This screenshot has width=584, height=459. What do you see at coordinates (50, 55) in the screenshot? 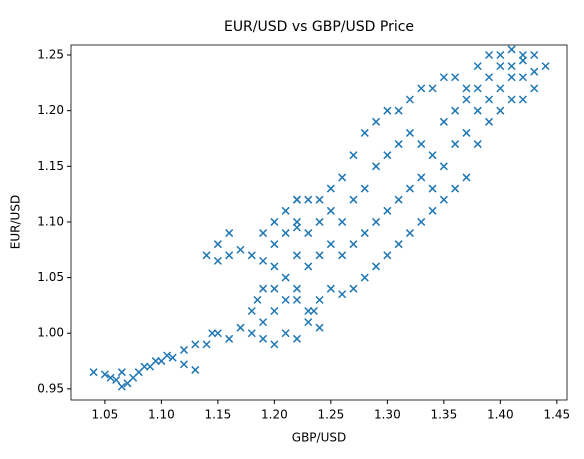
I see `y-tick-label: 1.25` at bounding box center [50, 55].